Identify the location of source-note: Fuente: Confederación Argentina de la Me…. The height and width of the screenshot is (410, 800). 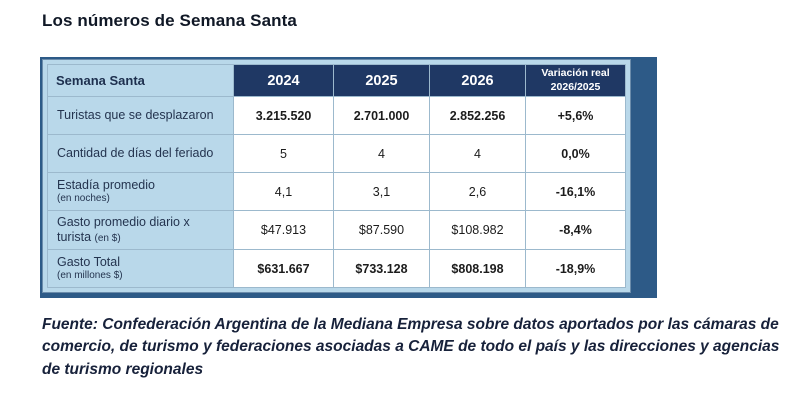
(411, 347).